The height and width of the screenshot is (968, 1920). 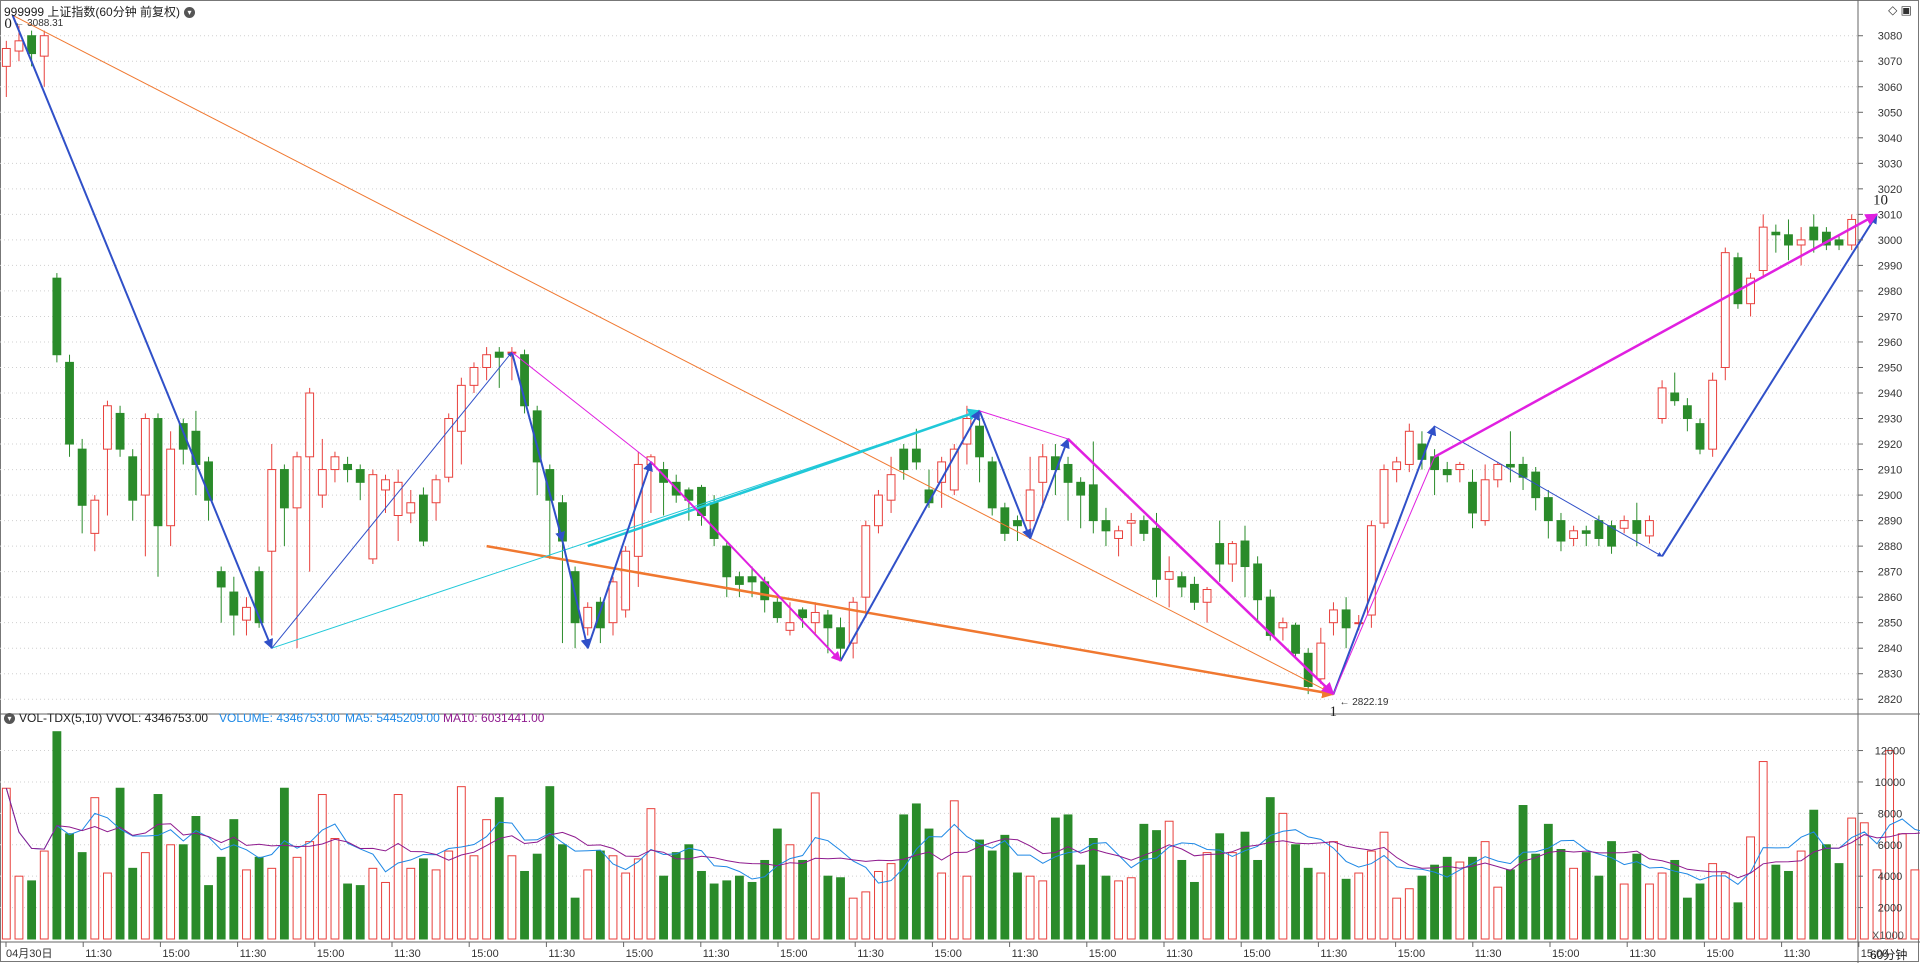 I want to click on price-tick-label: 2990, so click(x=1890, y=266).